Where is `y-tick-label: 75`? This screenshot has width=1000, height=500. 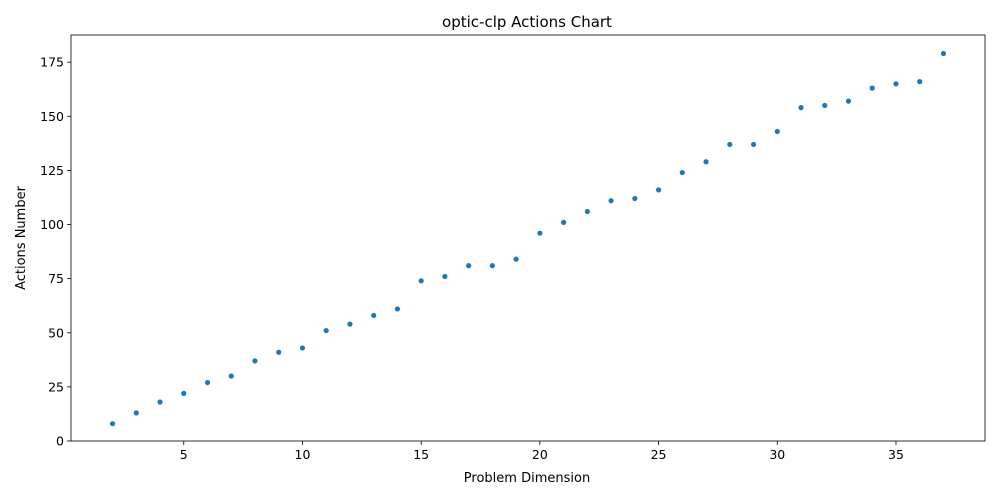
y-tick-label: 75 is located at coordinates (56, 278).